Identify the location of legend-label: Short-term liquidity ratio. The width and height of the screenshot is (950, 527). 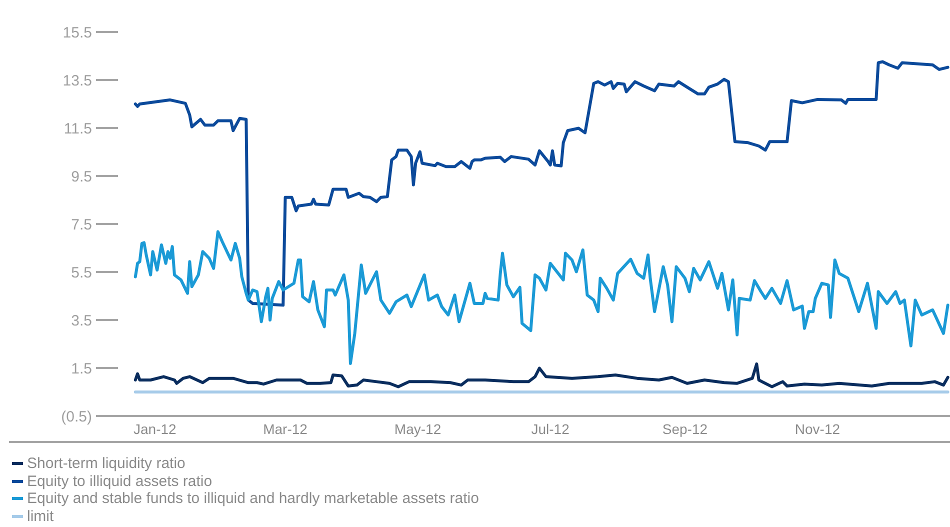
(106, 463).